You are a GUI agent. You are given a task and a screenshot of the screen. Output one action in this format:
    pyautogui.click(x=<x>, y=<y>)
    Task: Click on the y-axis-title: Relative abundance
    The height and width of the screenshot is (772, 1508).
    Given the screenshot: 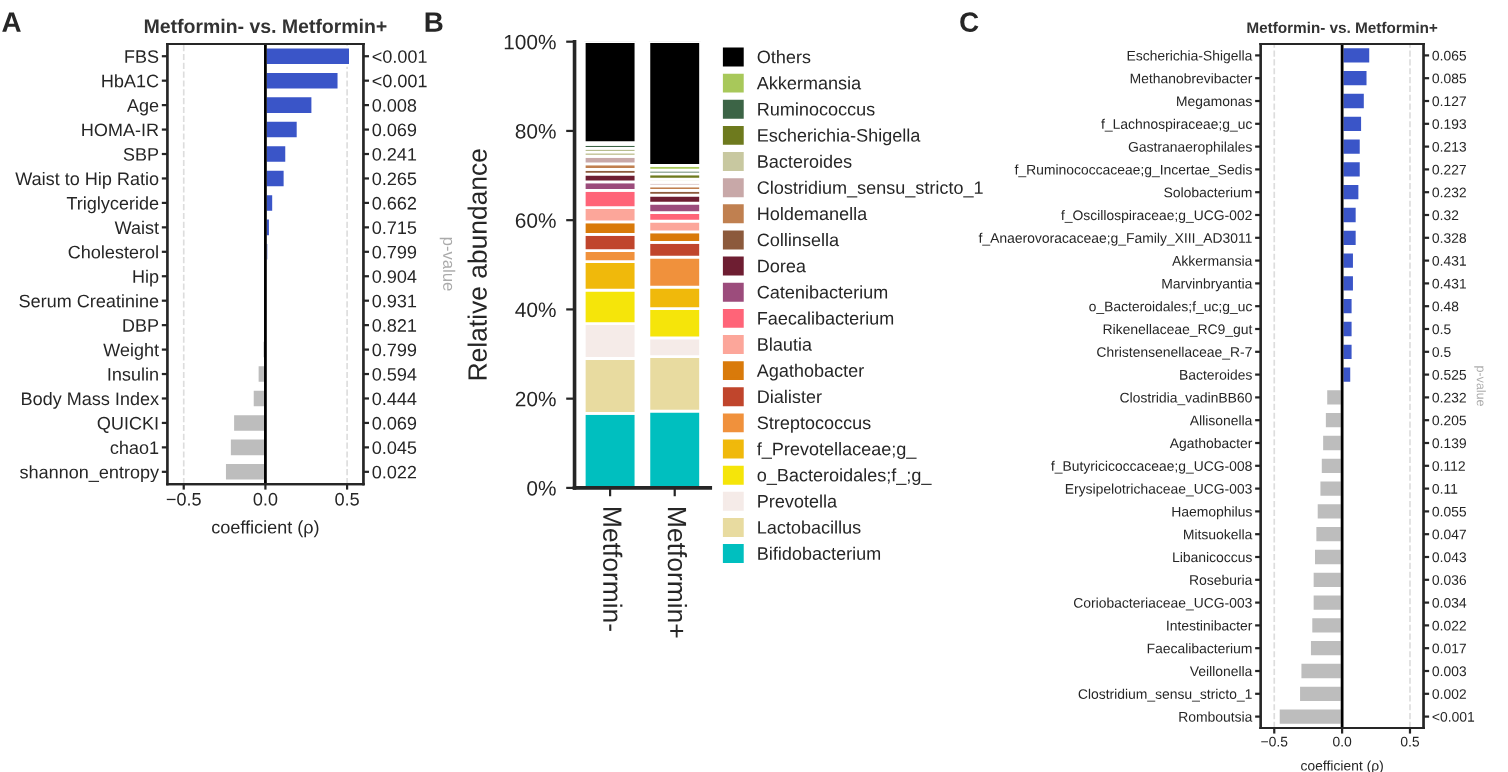 What is the action you would take?
    pyautogui.click(x=477, y=264)
    